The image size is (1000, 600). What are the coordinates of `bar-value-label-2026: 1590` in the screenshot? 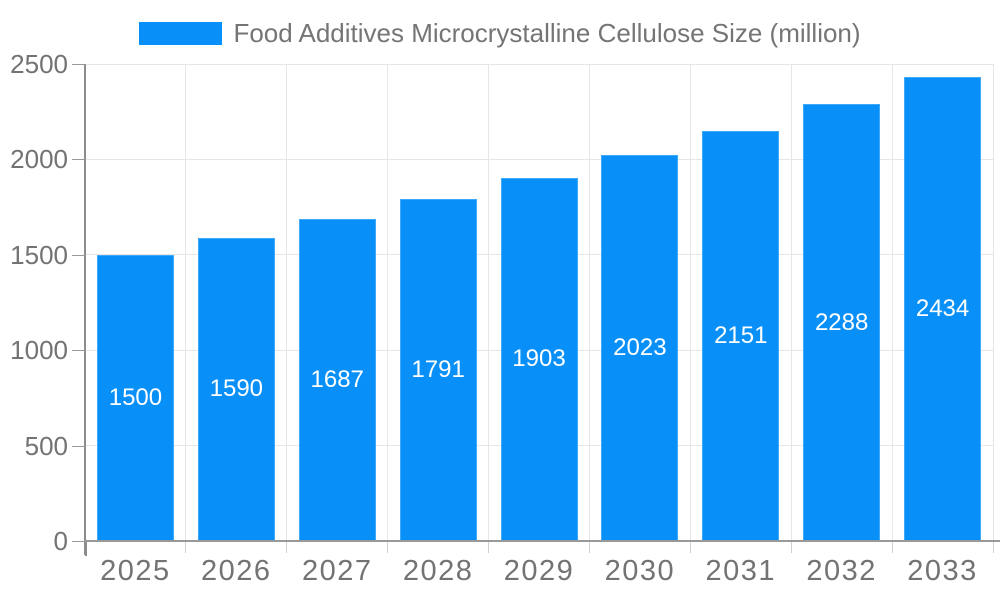 It's located at (236, 389).